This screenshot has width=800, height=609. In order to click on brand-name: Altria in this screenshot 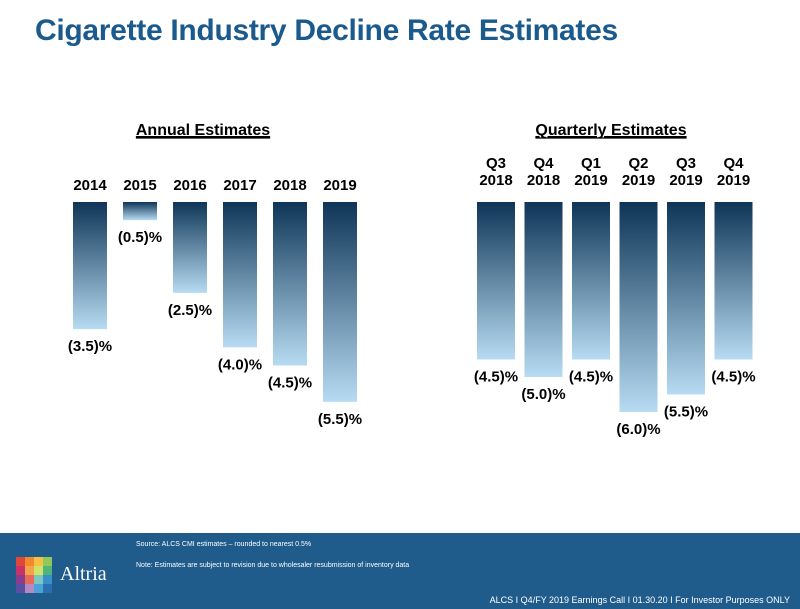, I will do `click(83, 574)`.